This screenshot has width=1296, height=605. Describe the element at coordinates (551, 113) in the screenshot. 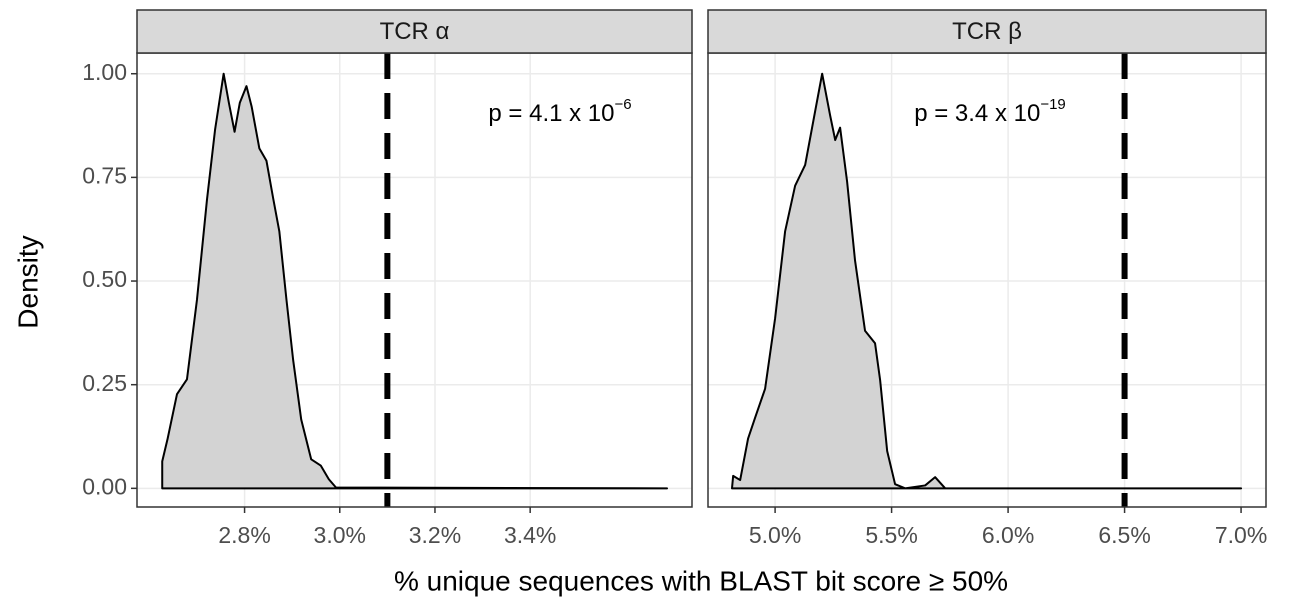

I see `annotation-text: p = 4.1 x 10` at that location.